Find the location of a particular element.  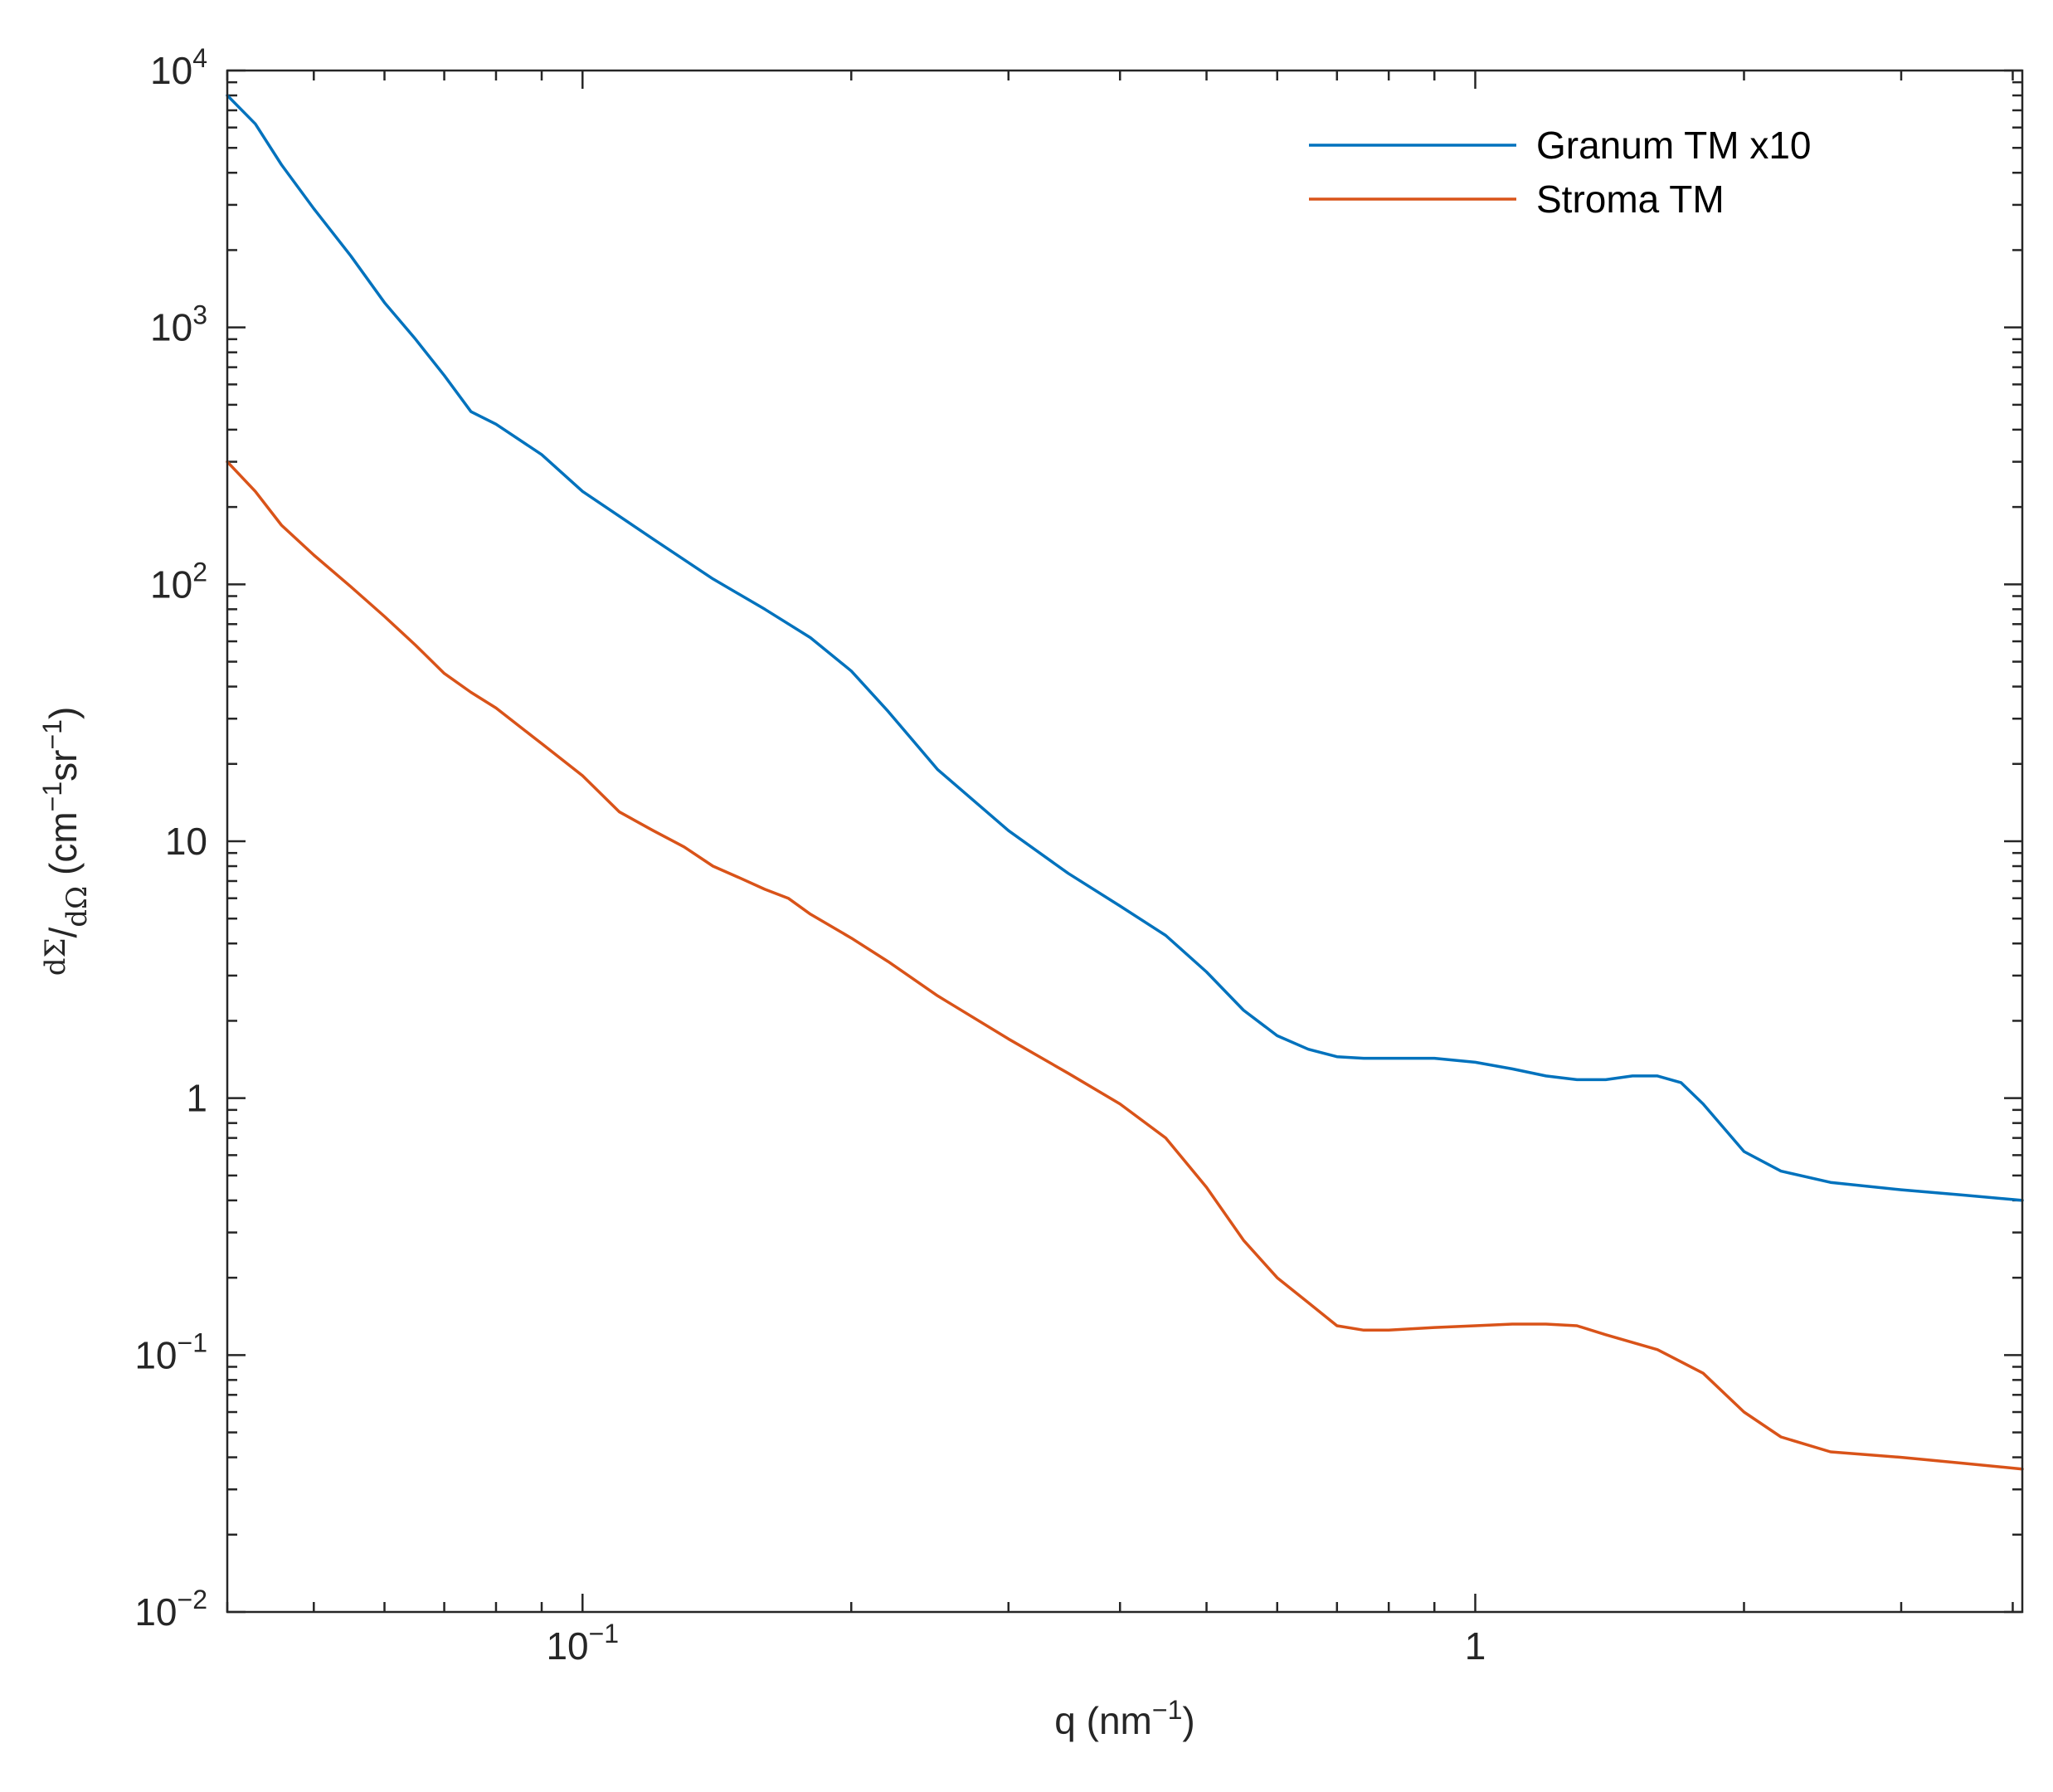

y-tick-label: 10⁻² is located at coordinates (170, 1609).